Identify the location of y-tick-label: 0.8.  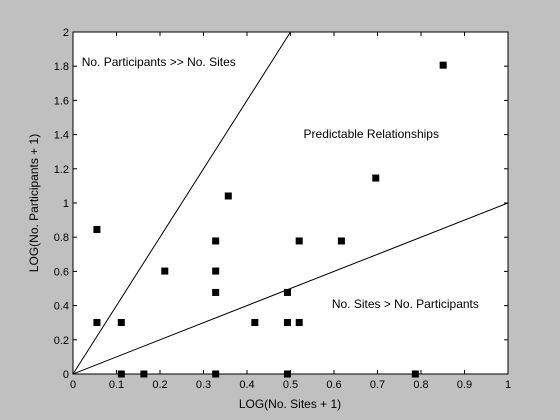
(61, 238).